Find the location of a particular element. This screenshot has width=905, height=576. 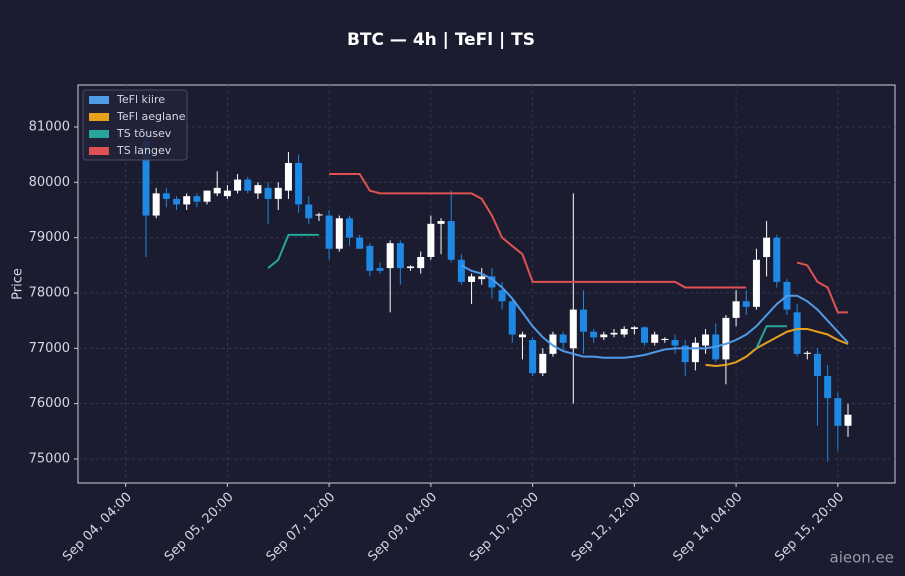

legend-label: TeFl aeglane is located at coordinates (151, 116).